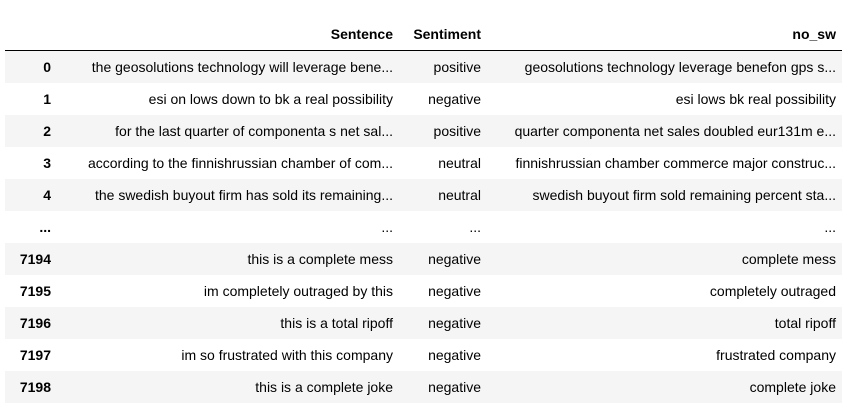 Image resolution: width=853 pixels, height=416 pixels. I want to click on sentence-cell: im completely outraged by this, so click(298, 291).